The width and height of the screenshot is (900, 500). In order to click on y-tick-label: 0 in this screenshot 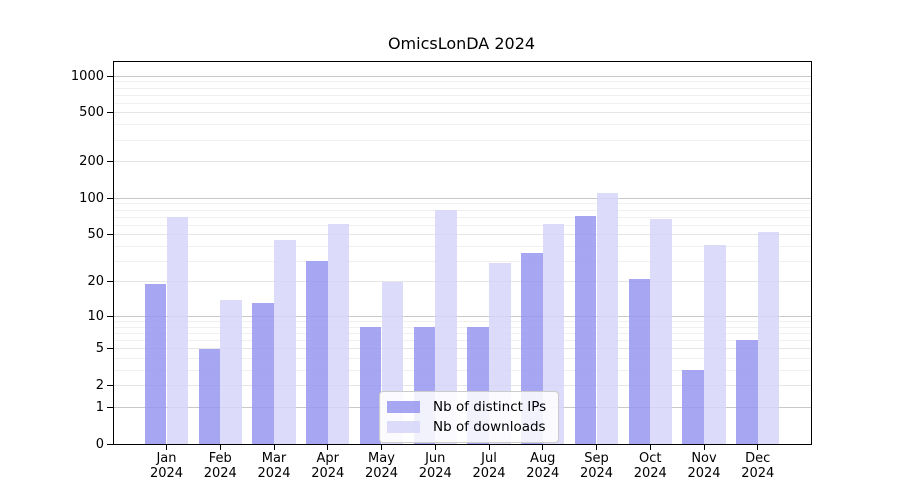, I will do `click(99, 444)`.